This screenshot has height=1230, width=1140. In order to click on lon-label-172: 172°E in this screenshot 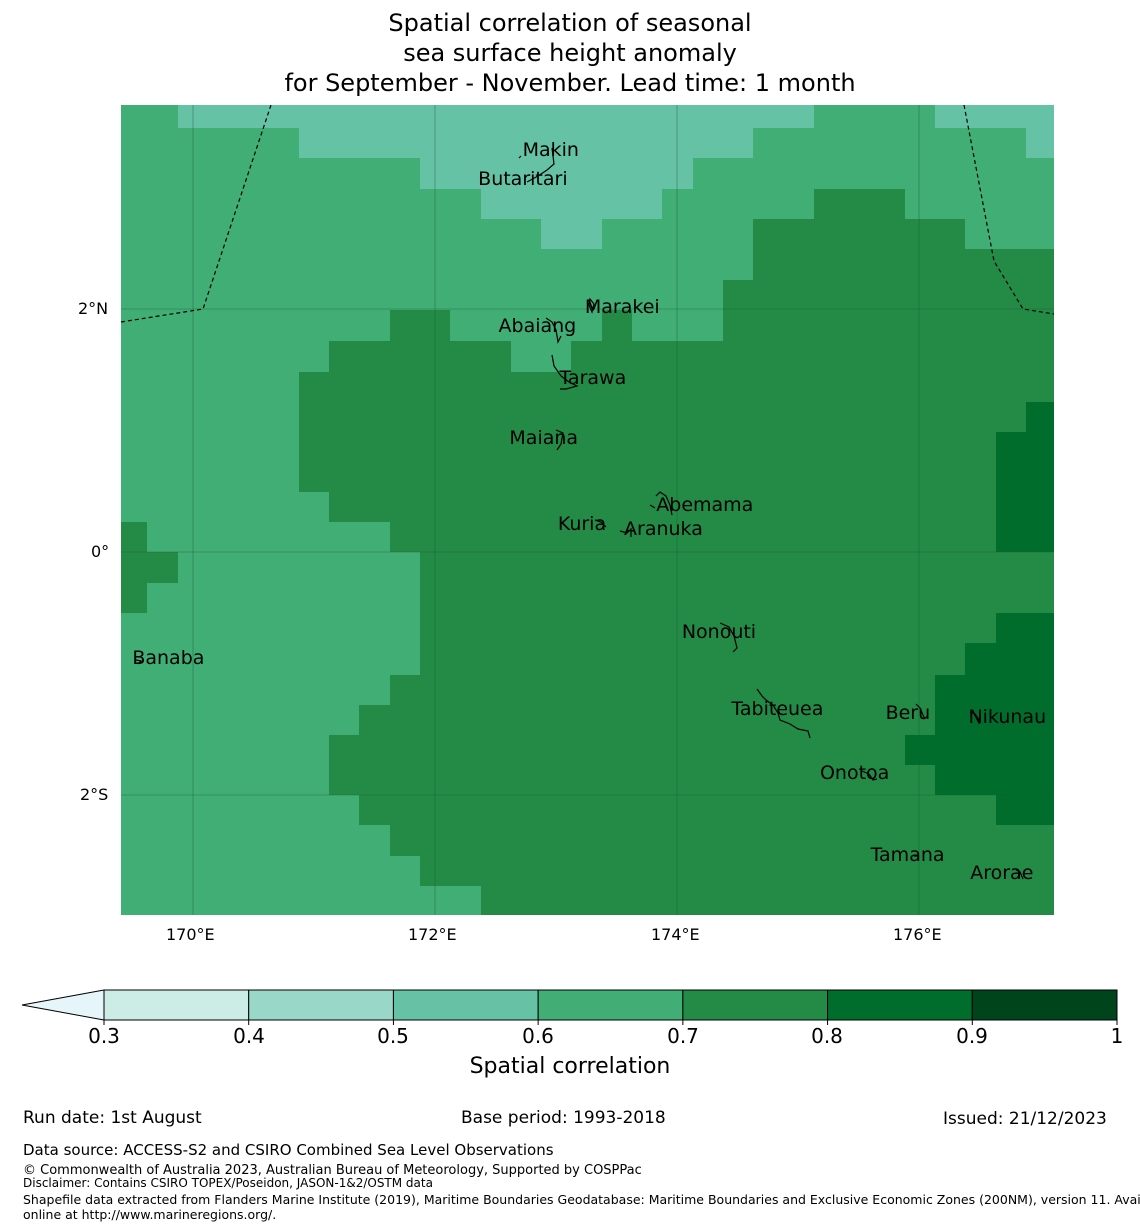, I will do `click(432, 934)`.